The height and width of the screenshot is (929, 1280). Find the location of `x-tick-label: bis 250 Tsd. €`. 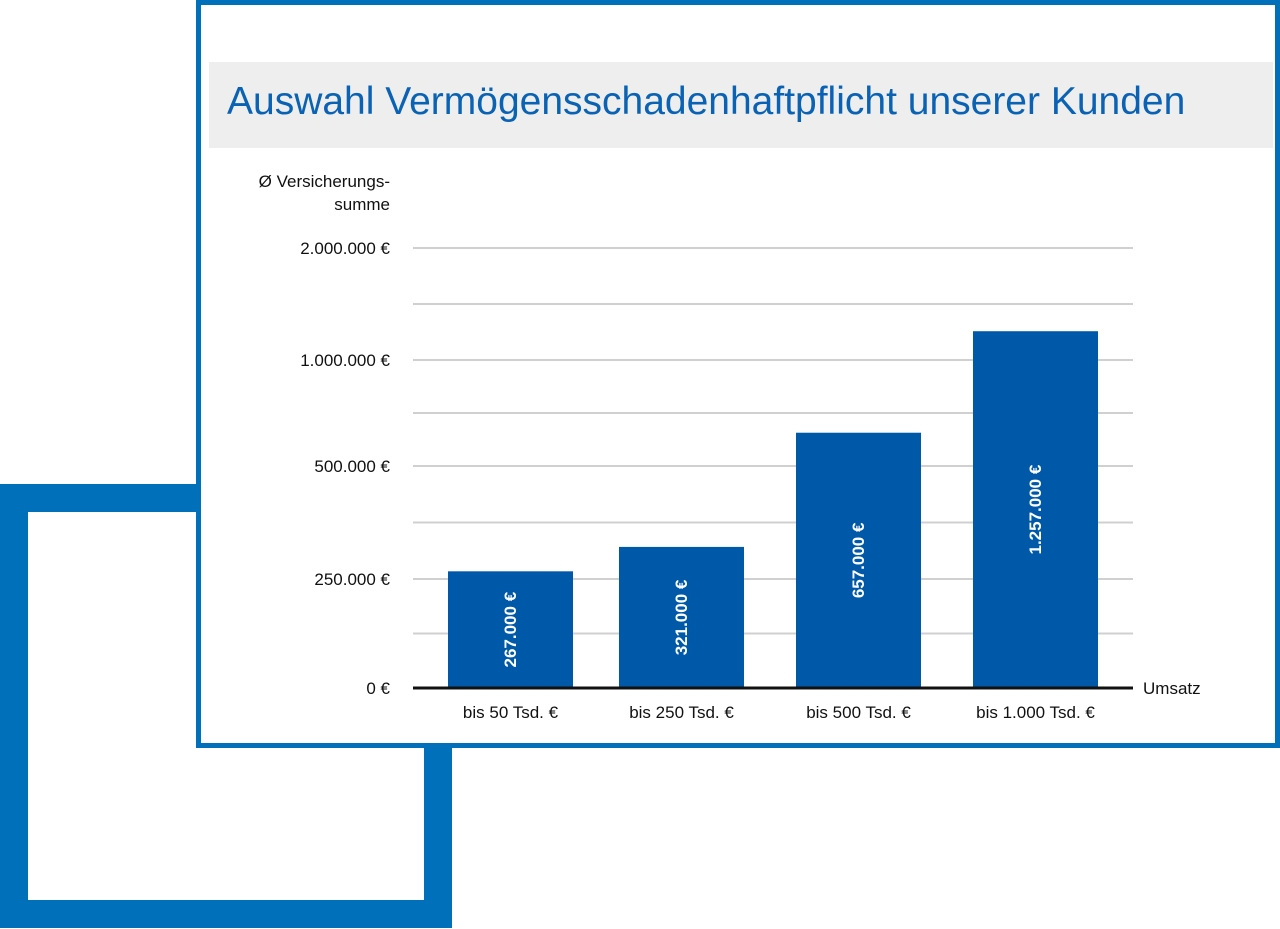

x-tick-label: bis 250 Tsd. € is located at coordinates (681, 712).